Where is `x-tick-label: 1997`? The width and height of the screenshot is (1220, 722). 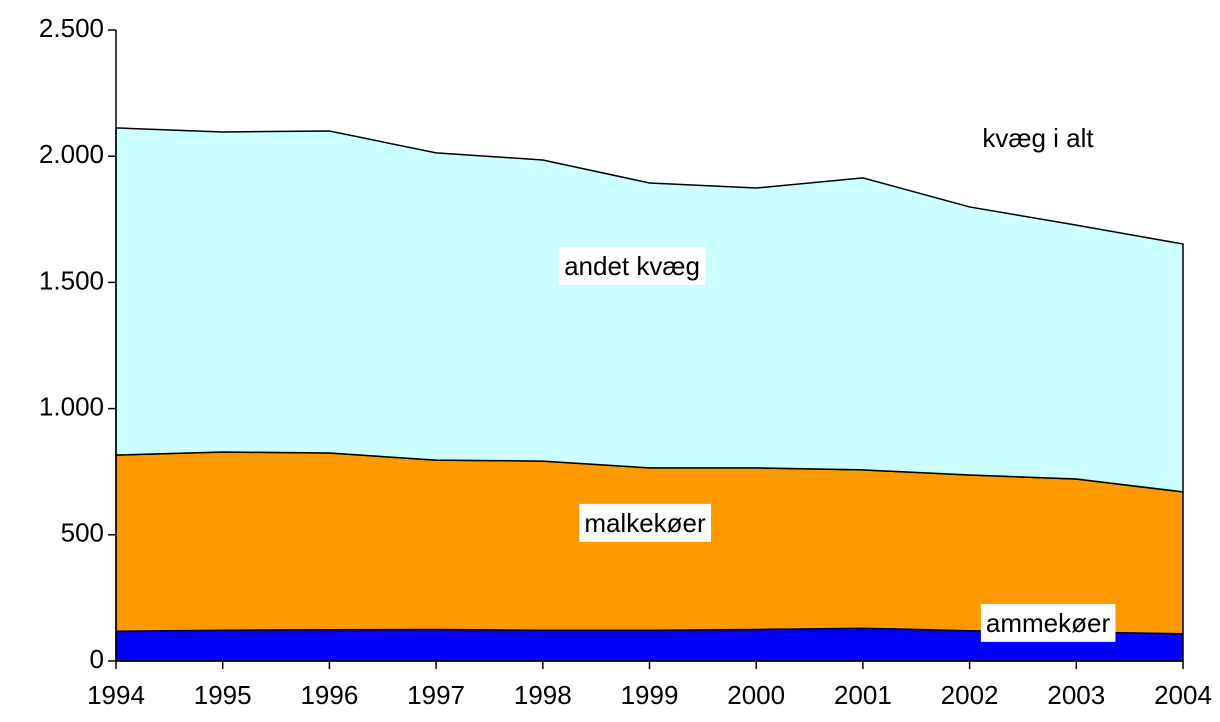
x-tick-label: 1997 is located at coordinates (436, 695).